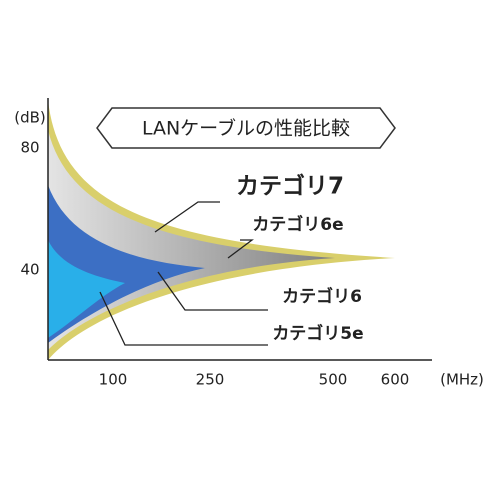 This screenshot has width=500, height=500. I want to click on title: LANケーブルの性能比較, so click(246, 128).